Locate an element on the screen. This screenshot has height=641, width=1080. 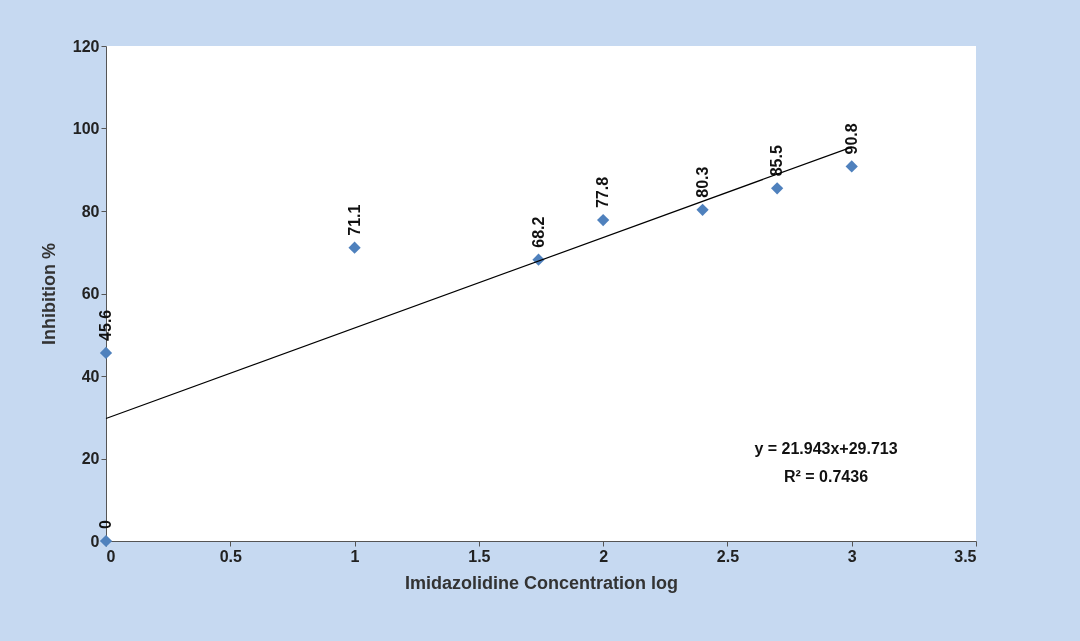
data-label: 71.1 is located at coordinates (354, 220).